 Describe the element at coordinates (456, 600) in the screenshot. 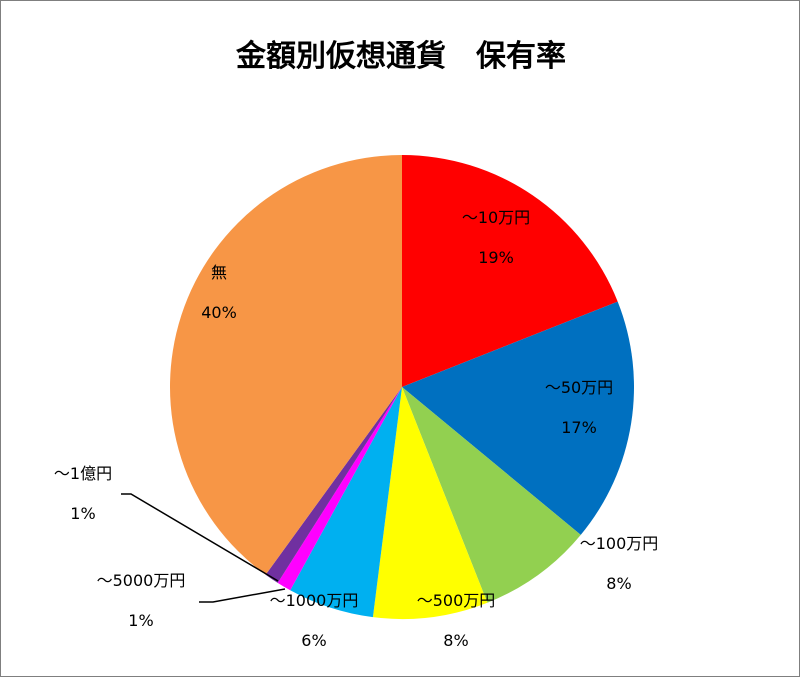

I see `slice-label: ～500万円` at that location.